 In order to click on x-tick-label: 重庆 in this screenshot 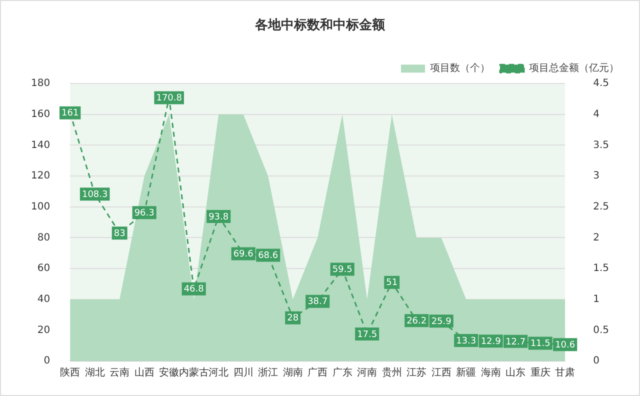, I will do `click(540, 372)`.